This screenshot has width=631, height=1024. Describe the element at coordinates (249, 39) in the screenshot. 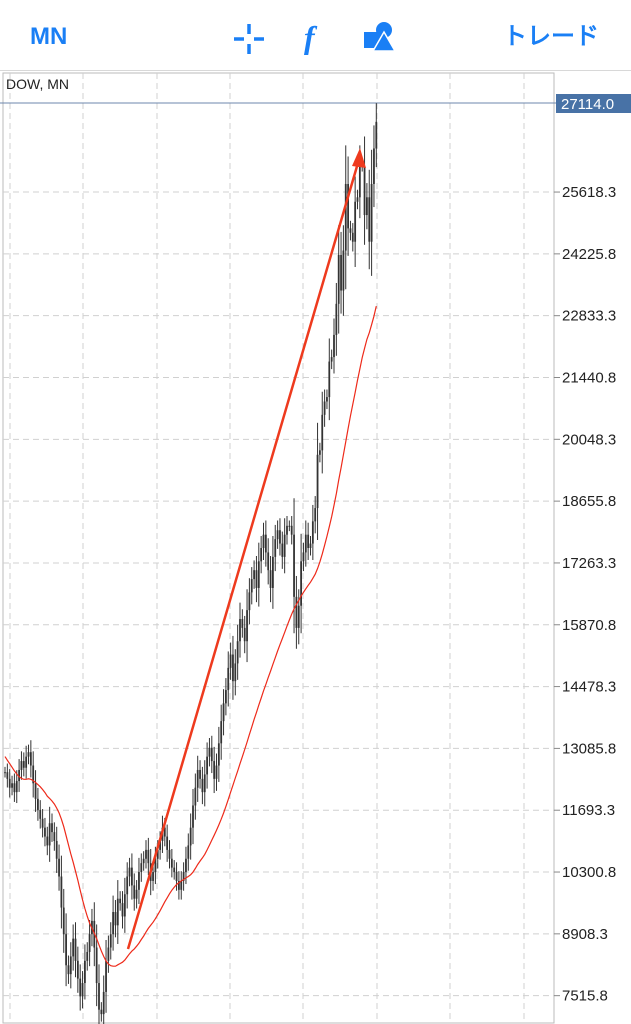

I see `crosshair-icon` at that location.